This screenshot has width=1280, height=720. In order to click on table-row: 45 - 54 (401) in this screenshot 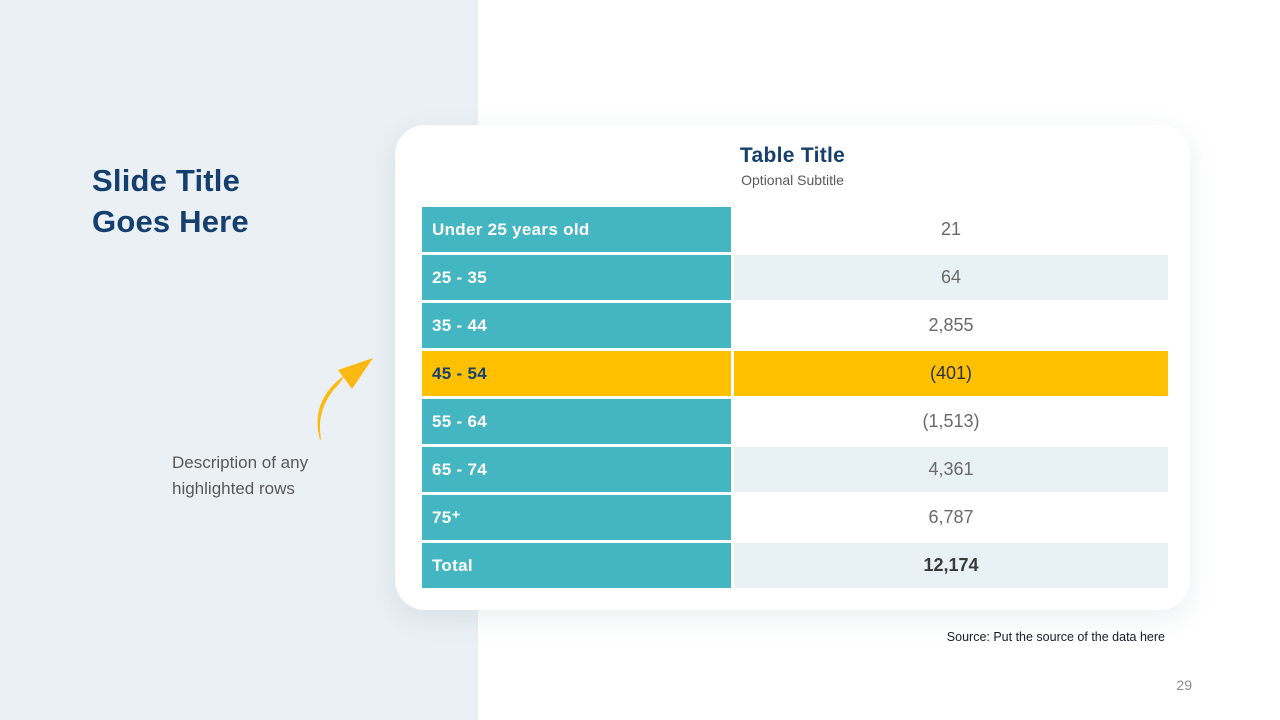, I will do `click(795, 373)`.